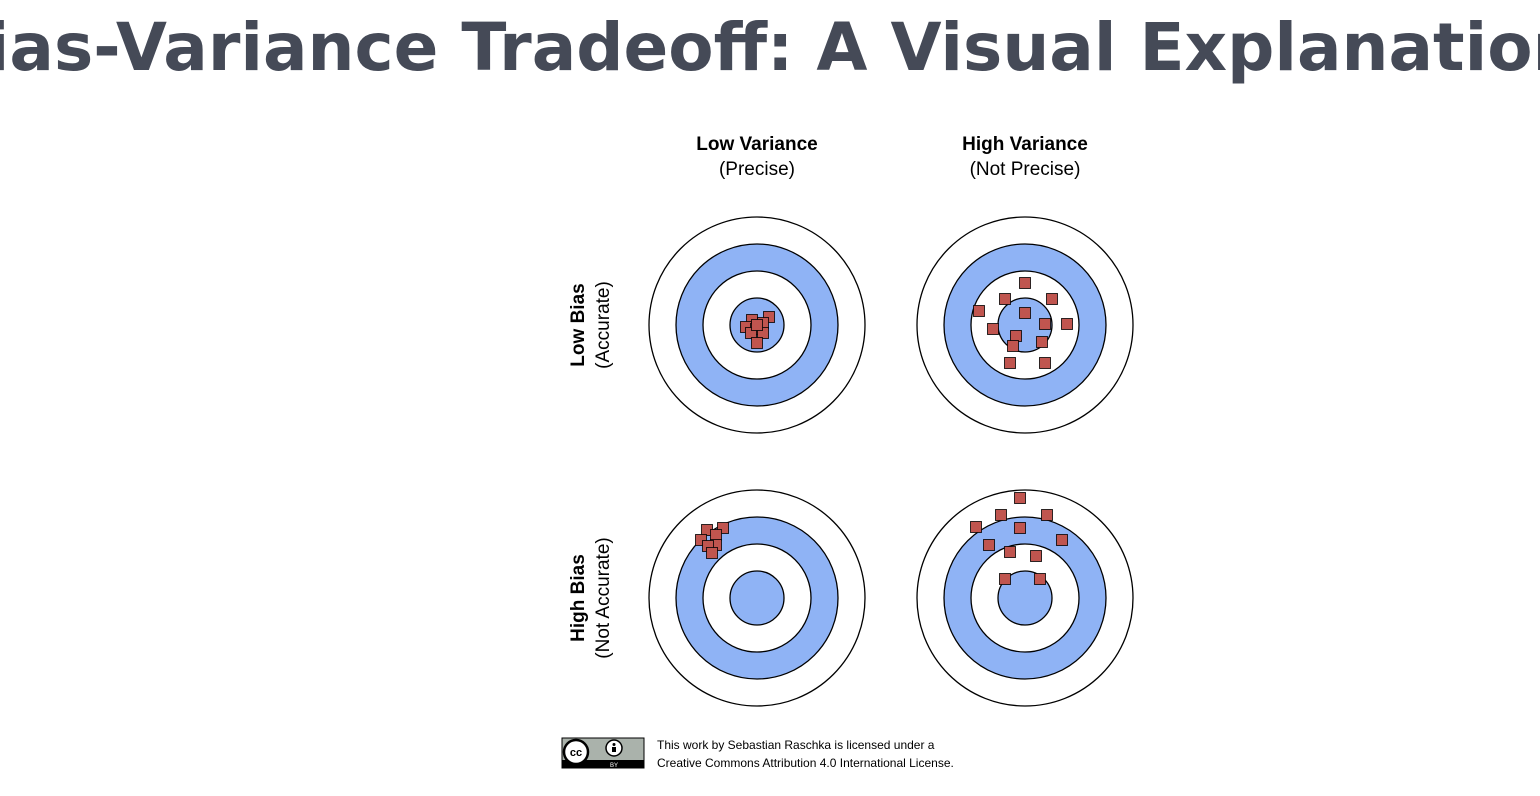 This screenshot has width=1540, height=796. Describe the element at coordinates (603, 325) in the screenshot. I see `row-sublabel: (Accurate)` at that location.